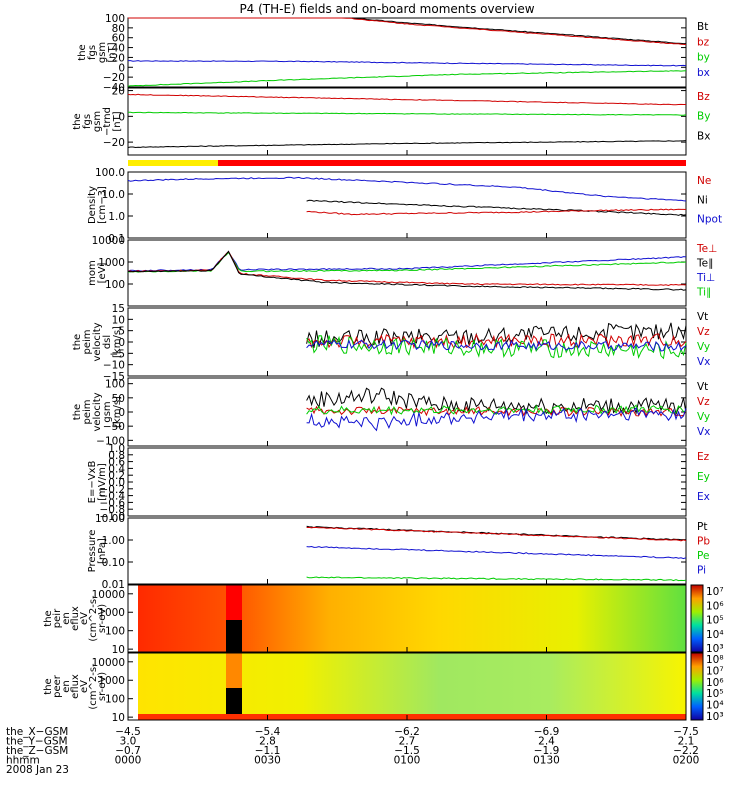 This screenshot has height=800, width=750. Describe the element at coordinates (697, 686) in the screenshot. I see `colorbar` at that location.